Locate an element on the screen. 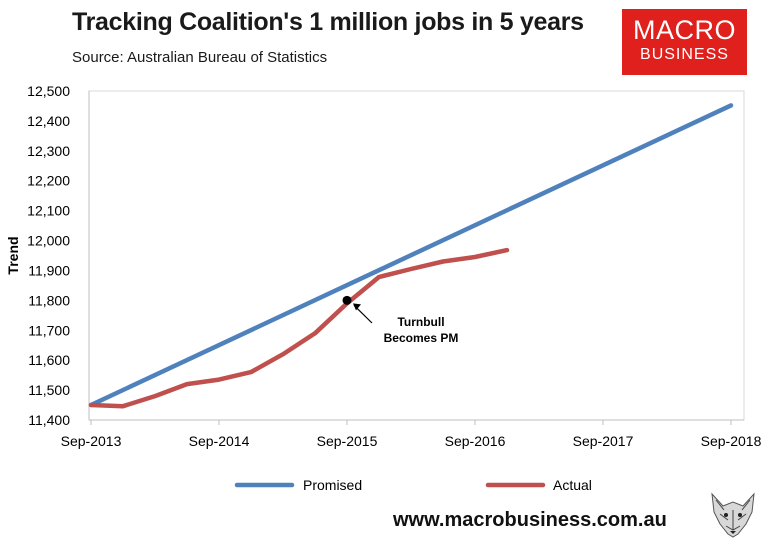 The width and height of the screenshot is (782, 545). macro-business-logo: MACRO BUSINESS is located at coordinates (684, 42).